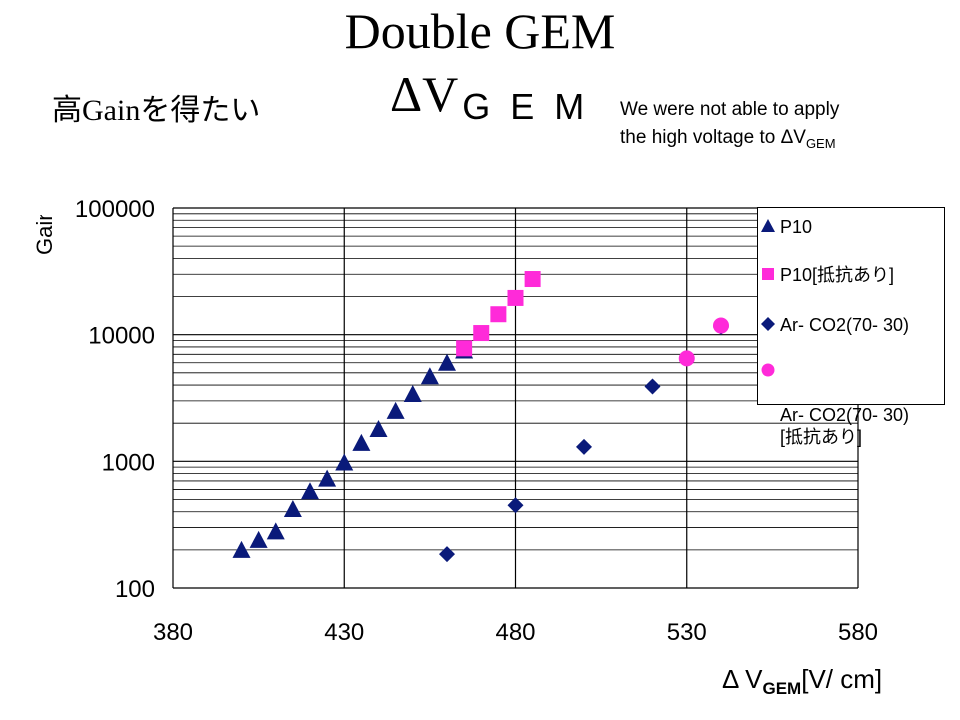 Image resolution: width=960 pixels, height=720 pixels. I want to click on x-tick-label: 580, so click(858, 632).